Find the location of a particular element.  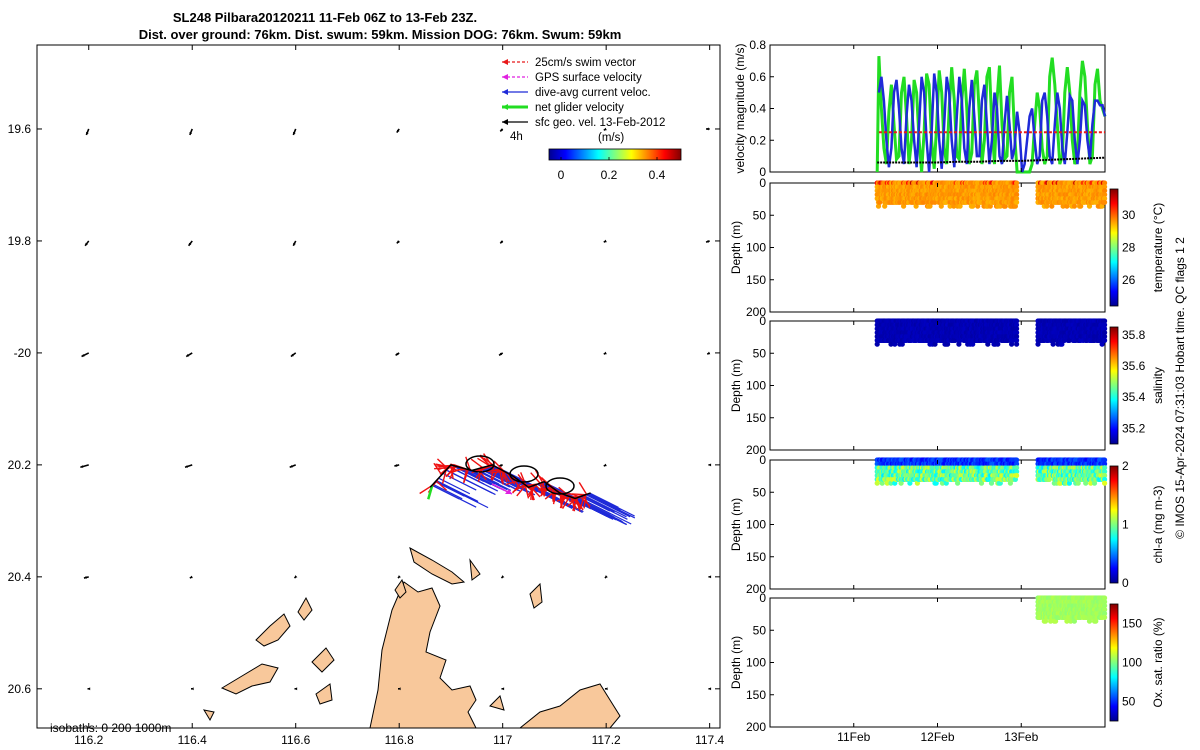

velocity-y-tick-label: 0 is located at coordinates (762, 172).